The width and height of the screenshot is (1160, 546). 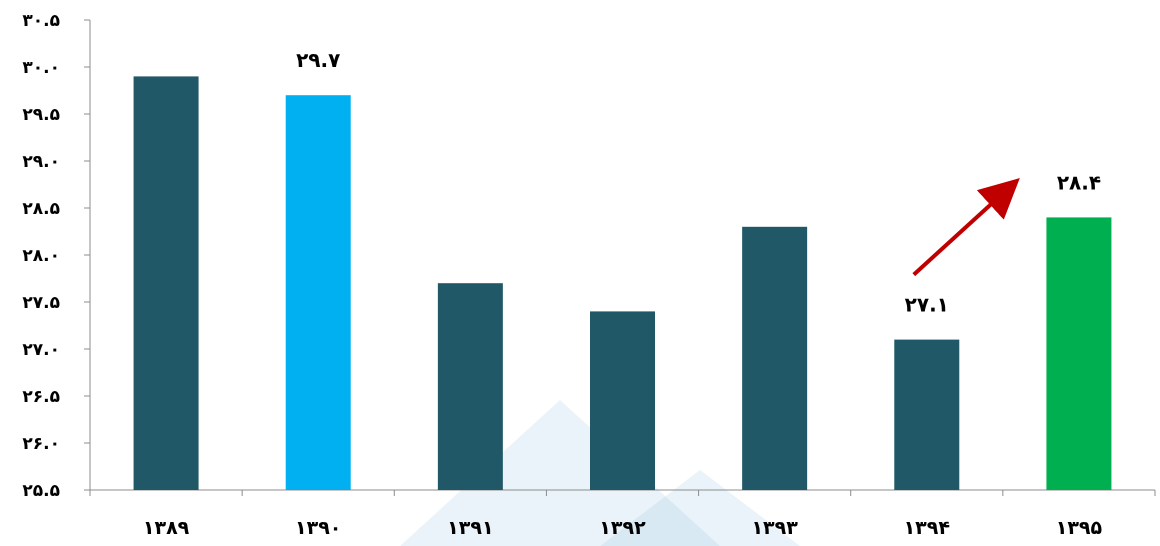 I want to click on y-tick-label: ۲۷.۰, so click(x=41, y=350).